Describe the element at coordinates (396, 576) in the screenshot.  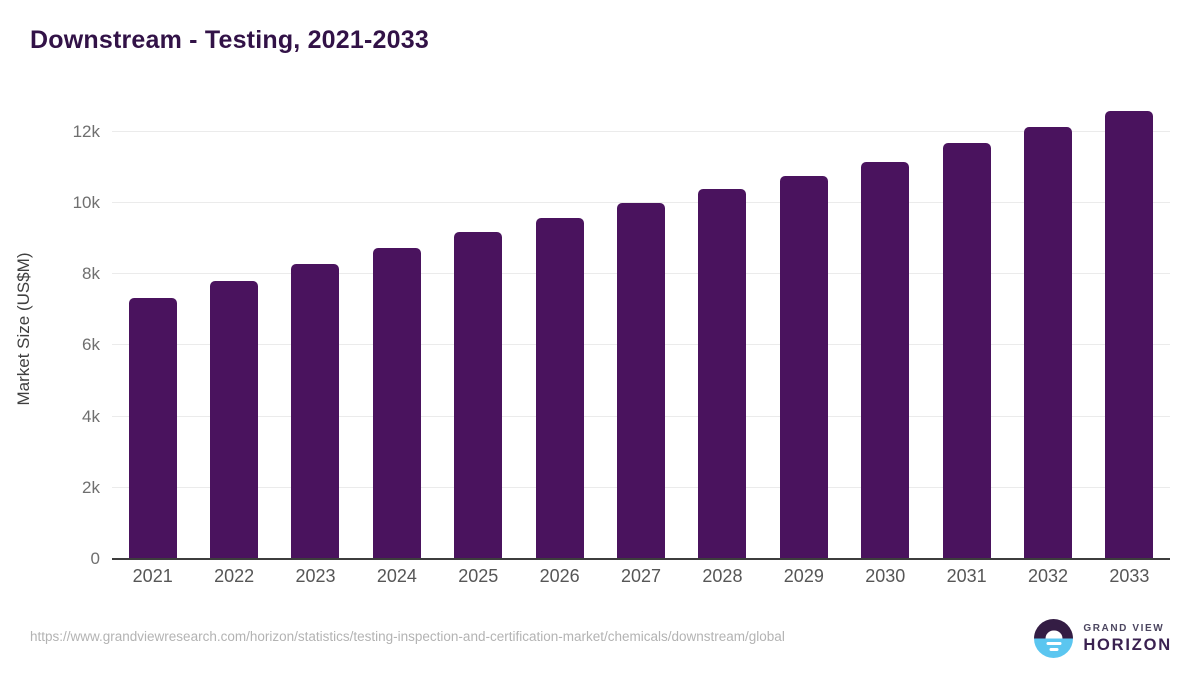
I see `x-tick-label-2024: 2024` at that location.